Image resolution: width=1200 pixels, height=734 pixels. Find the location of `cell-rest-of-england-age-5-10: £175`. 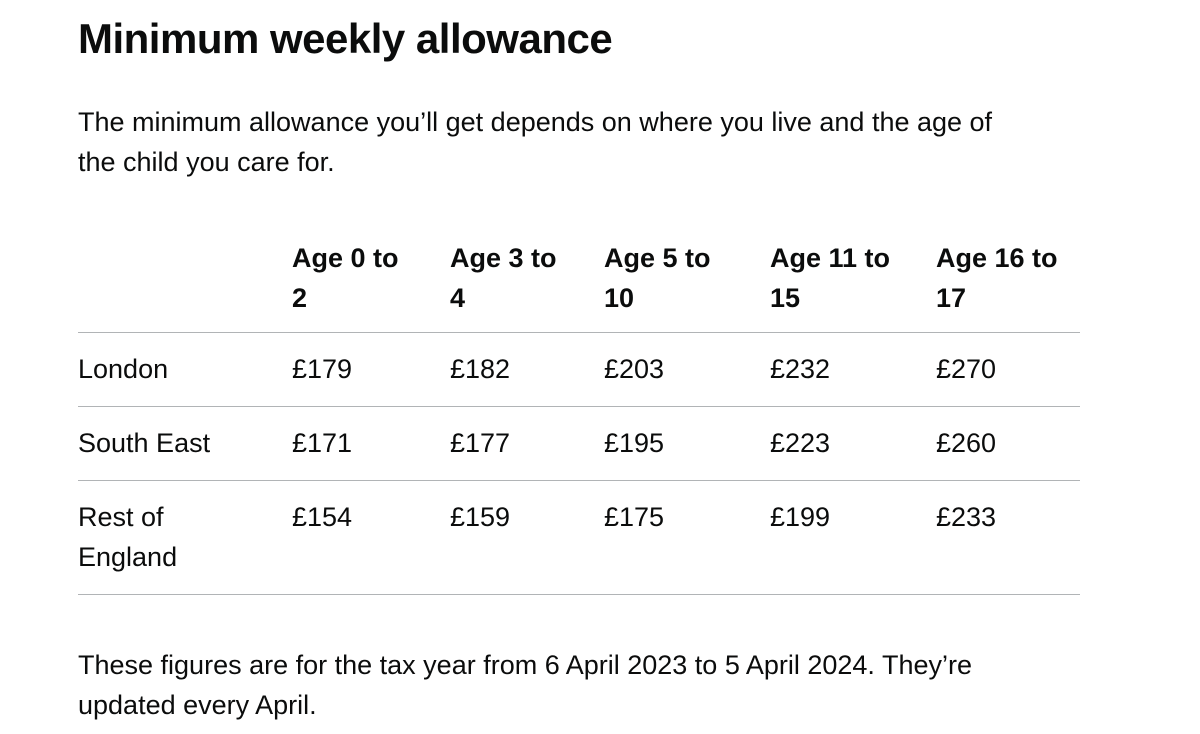

cell-rest-of-england-age-5-10: £175 is located at coordinates (687, 537).